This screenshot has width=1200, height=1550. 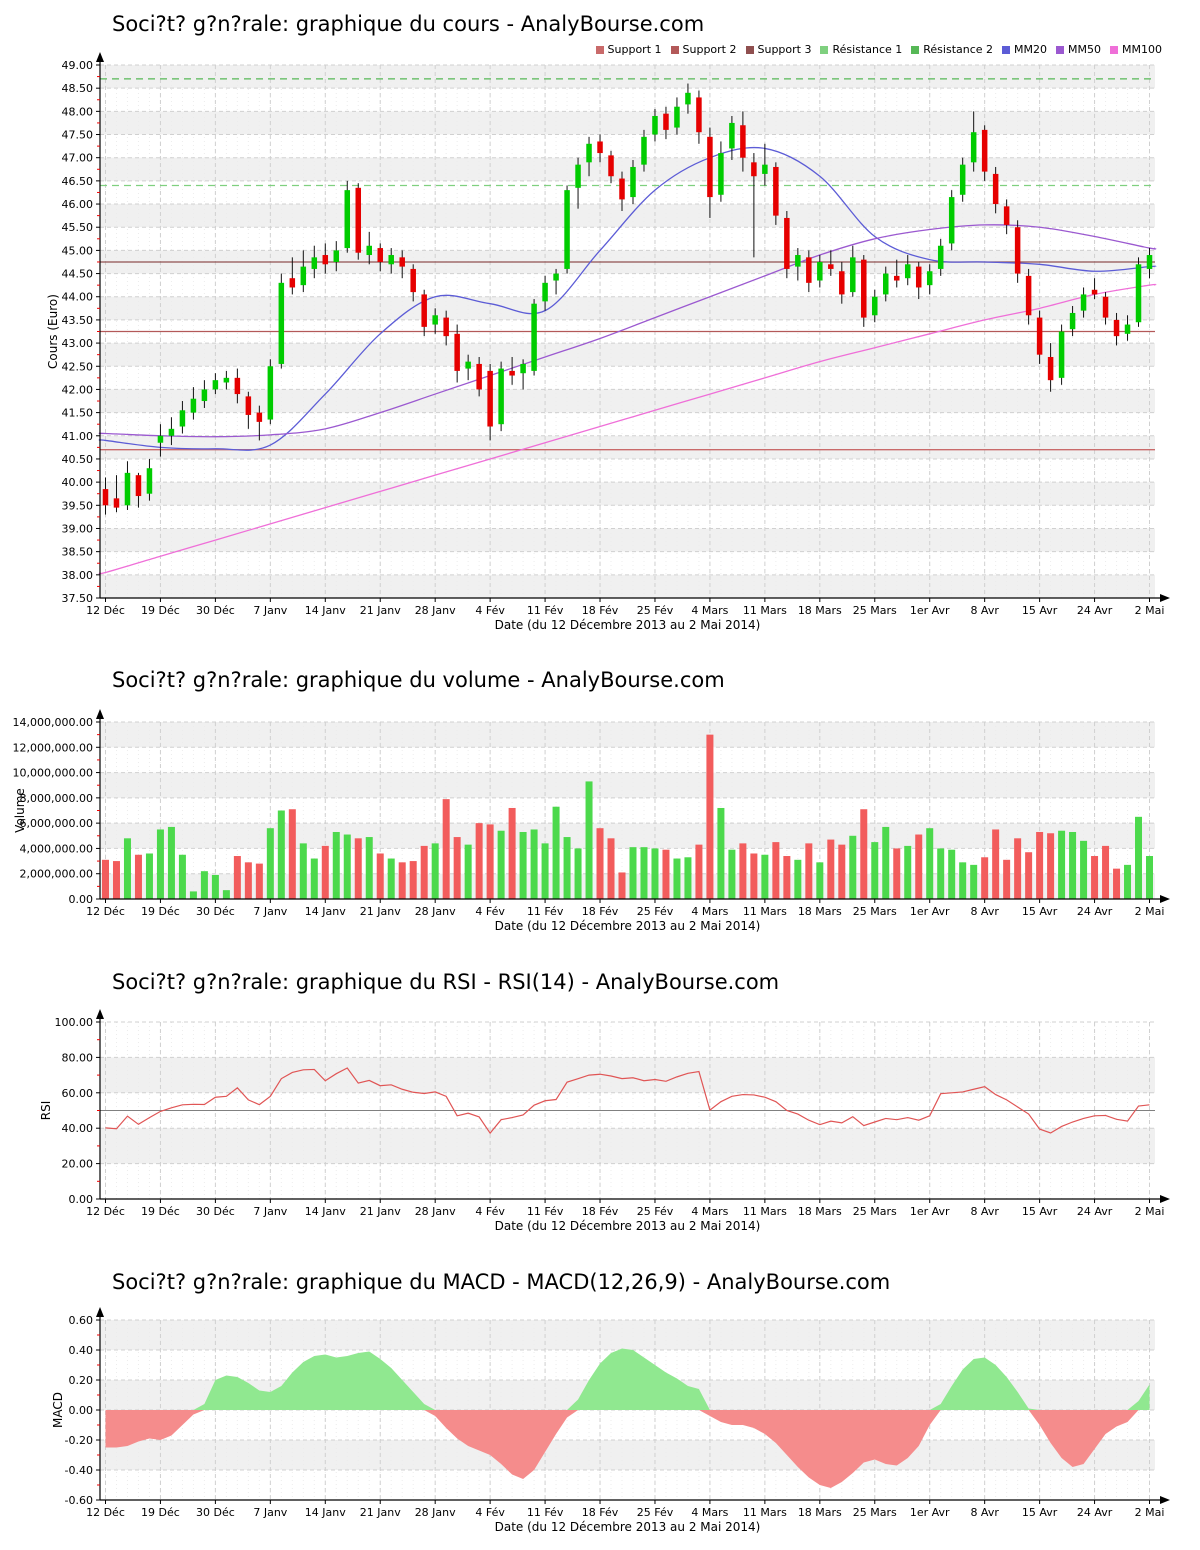 I want to click on svg-text: 14 Janv, so click(x=325, y=1512).